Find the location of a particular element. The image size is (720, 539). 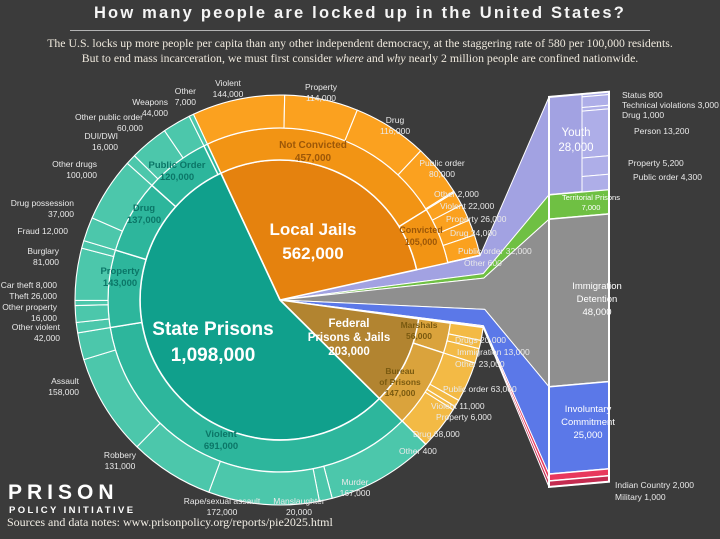

detention-bar is located at coordinates (579, 289).